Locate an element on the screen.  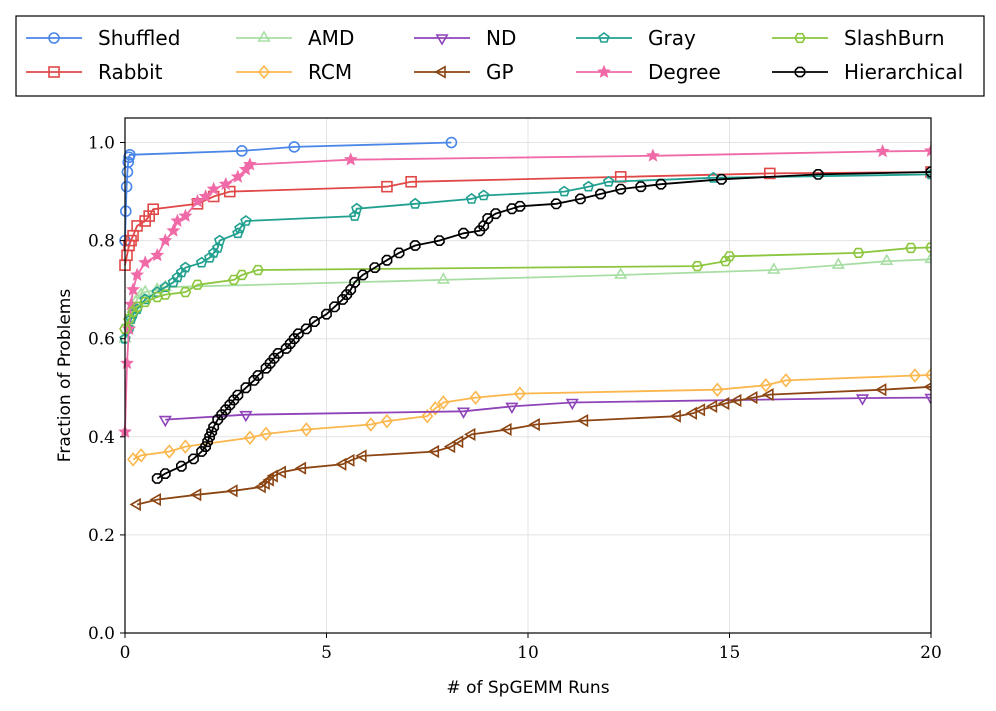
legend-label: AMD is located at coordinates (331, 38).